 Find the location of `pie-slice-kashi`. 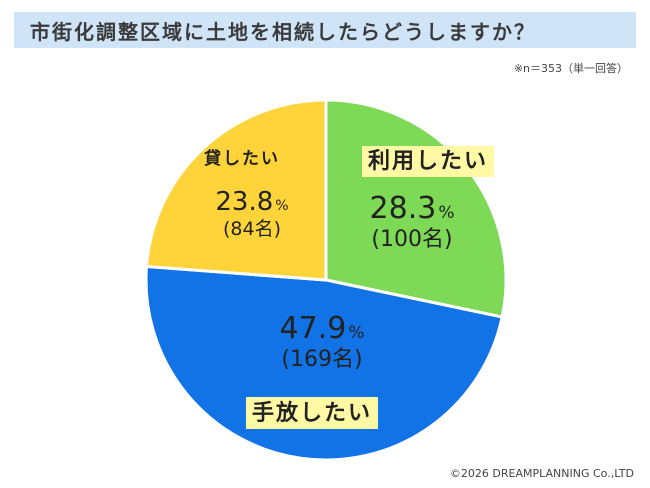

pie-slice-kashi is located at coordinates (236, 190).